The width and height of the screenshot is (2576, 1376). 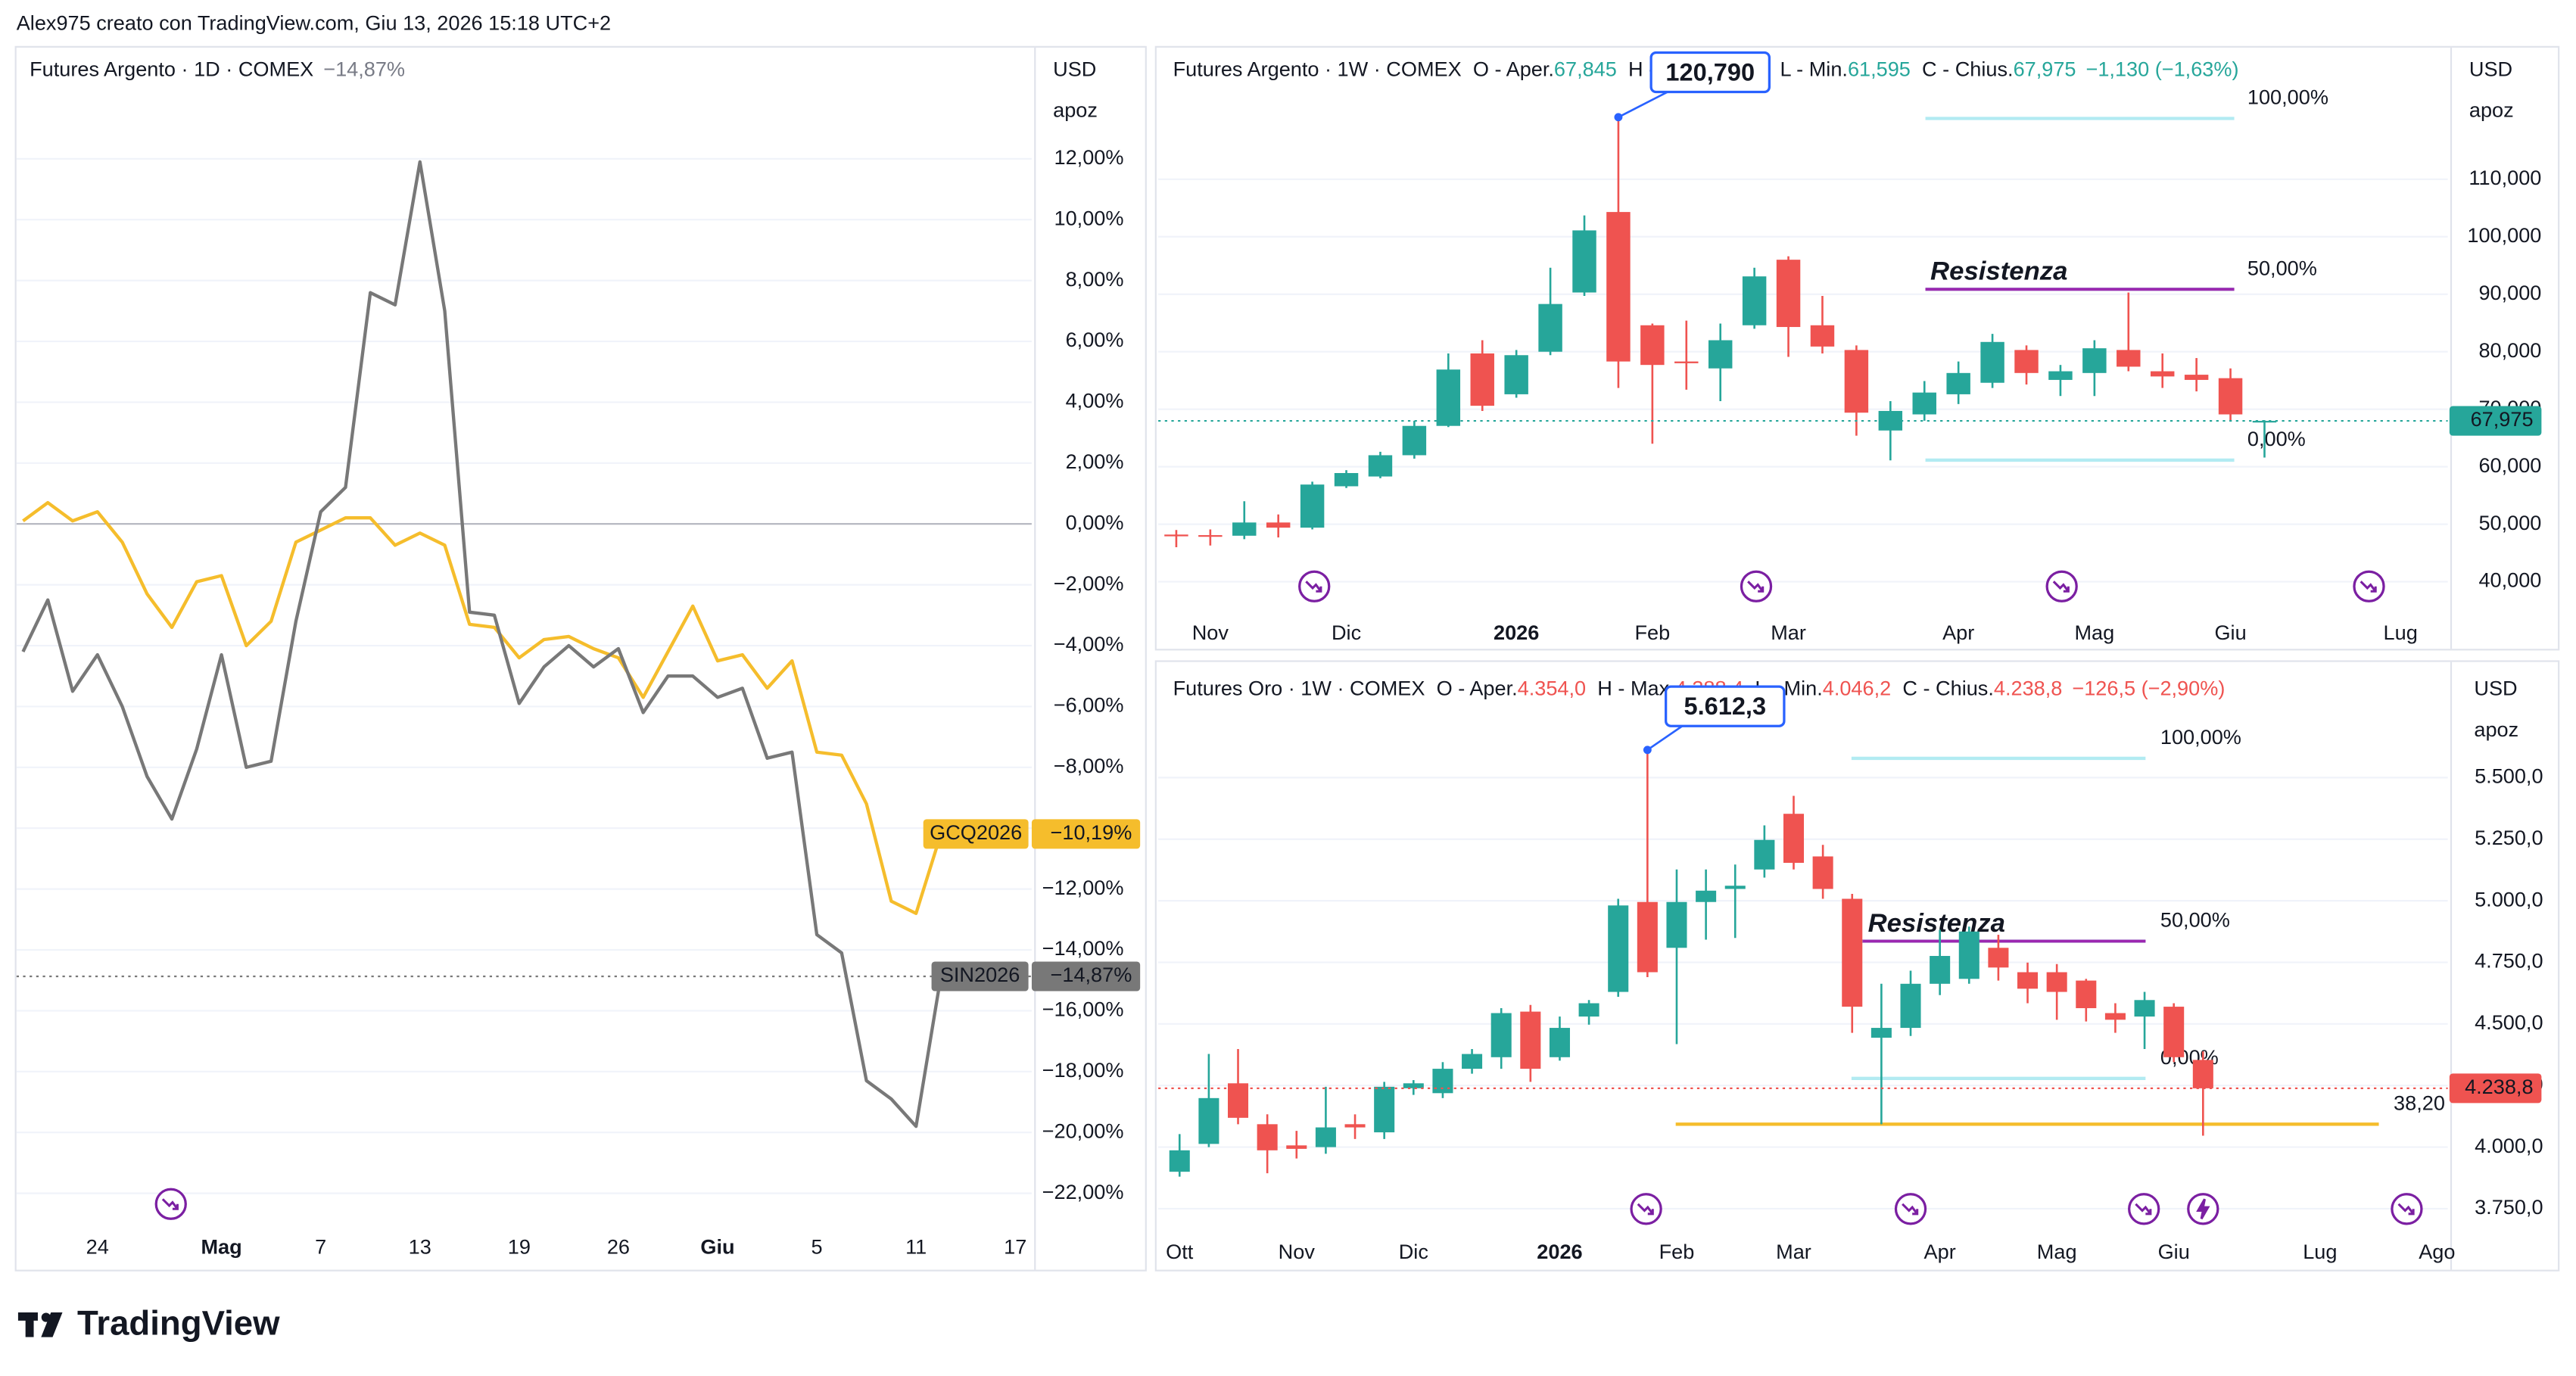 What do you see at coordinates (2148, 688) in the screenshot?
I see `change-text: −126,5 (−2,90%)` at bounding box center [2148, 688].